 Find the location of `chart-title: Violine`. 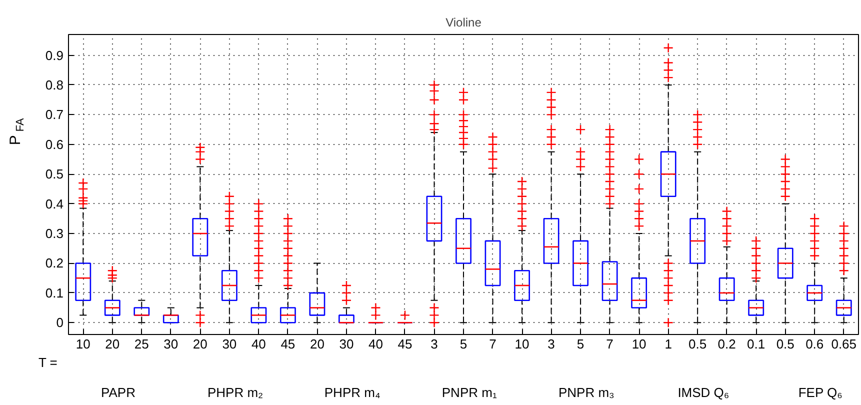

chart-title: Violine is located at coordinates (464, 23).